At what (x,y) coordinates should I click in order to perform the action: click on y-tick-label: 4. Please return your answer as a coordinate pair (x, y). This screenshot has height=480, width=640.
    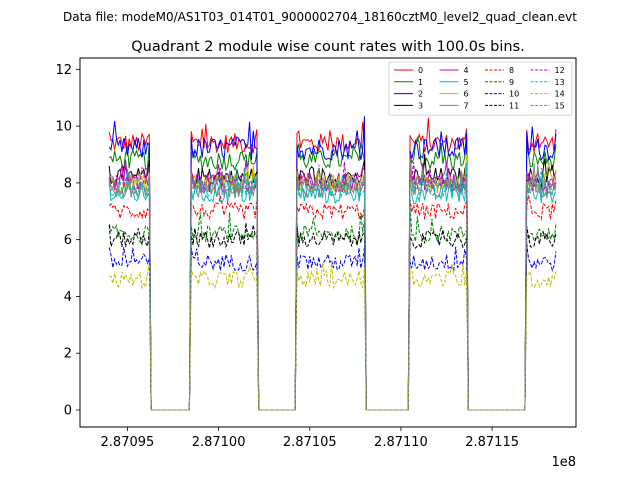
    Looking at the image, I should click on (68, 297).